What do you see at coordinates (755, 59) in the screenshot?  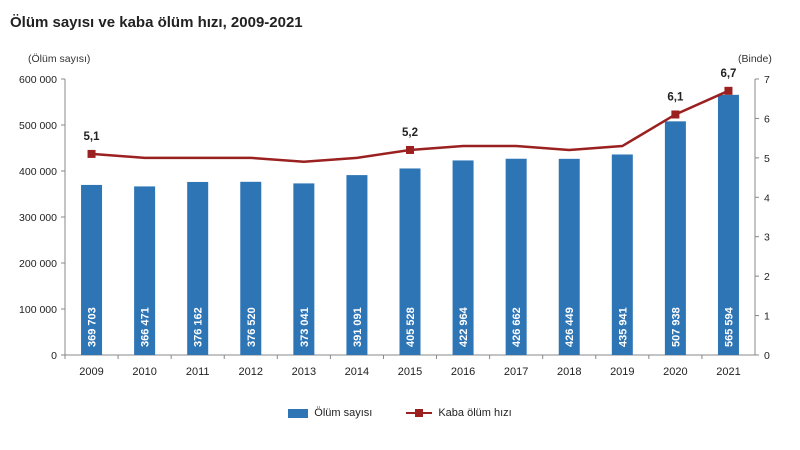 I see `right-axis-unit-label: (Binde)` at bounding box center [755, 59].